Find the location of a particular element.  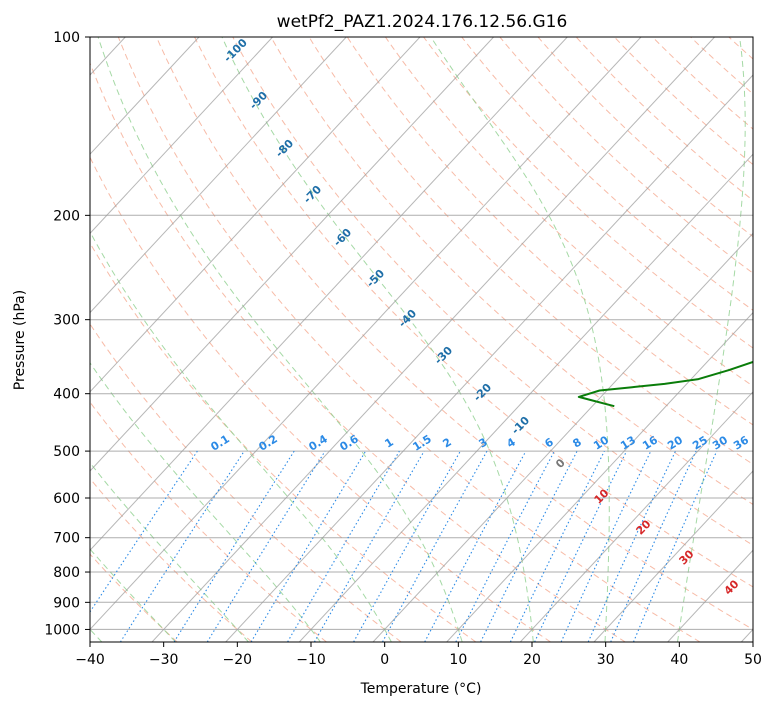

moist-adiabat-label: -20 is located at coordinates (482, 392).